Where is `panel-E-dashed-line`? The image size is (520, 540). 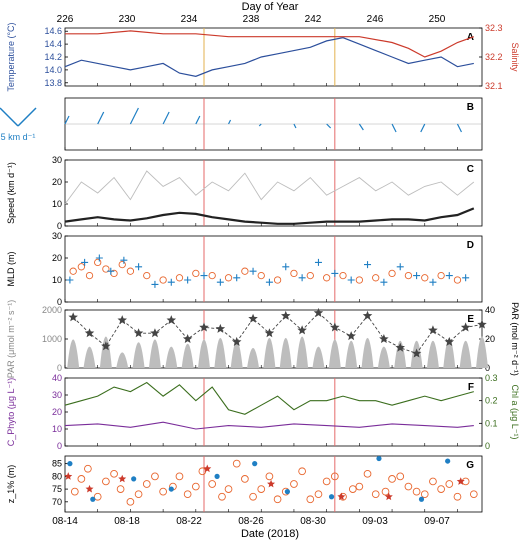 panel-E-dashed-line is located at coordinates (277, 333).